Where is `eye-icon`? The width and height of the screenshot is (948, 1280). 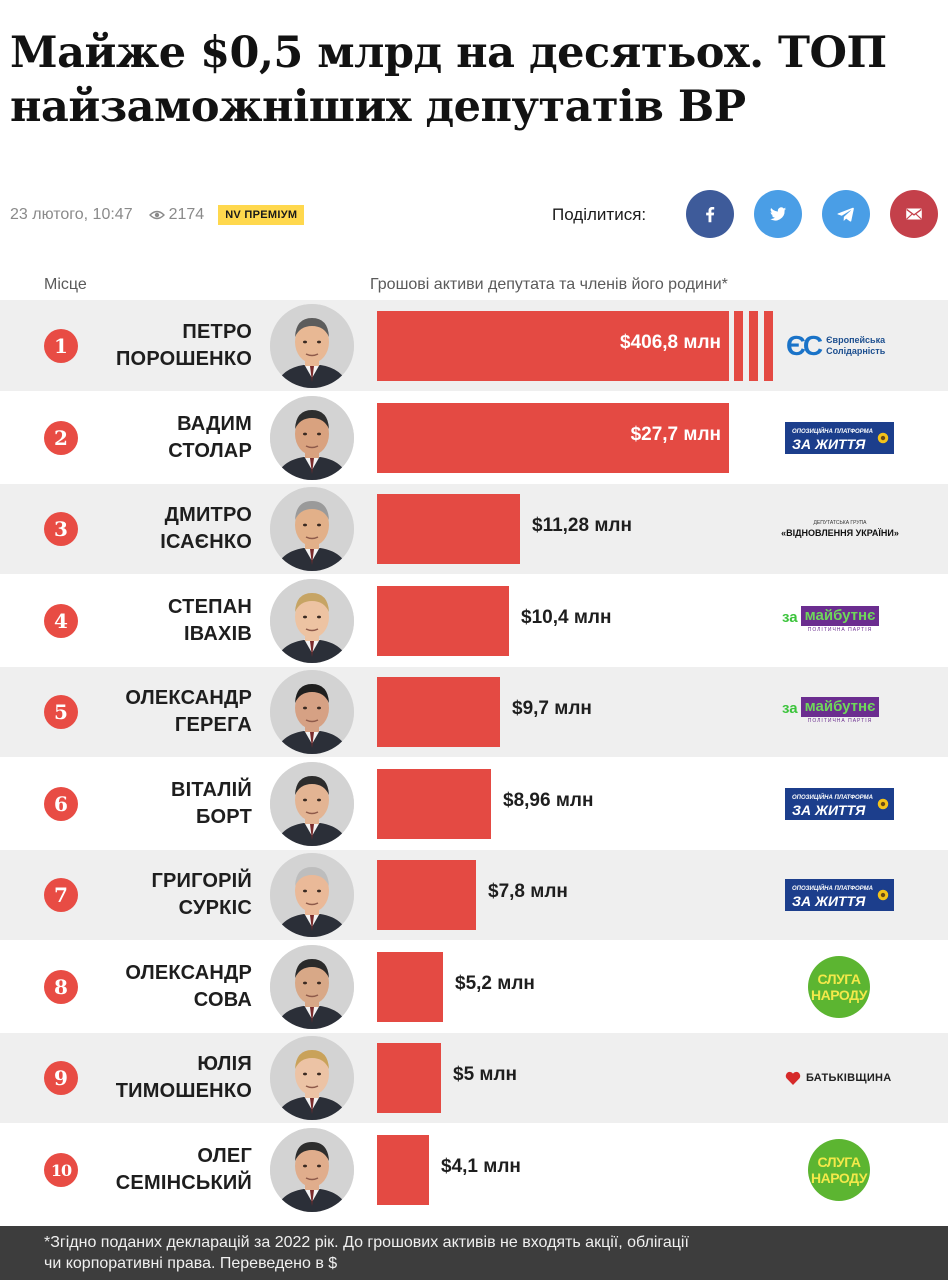 eye-icon is located at coordinates (156, 215).